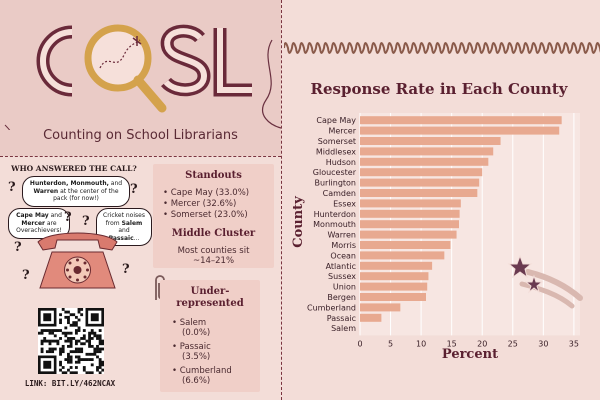 The image size is (600, 400). I want to click on x-tick-label: 25, so click(513, 343).